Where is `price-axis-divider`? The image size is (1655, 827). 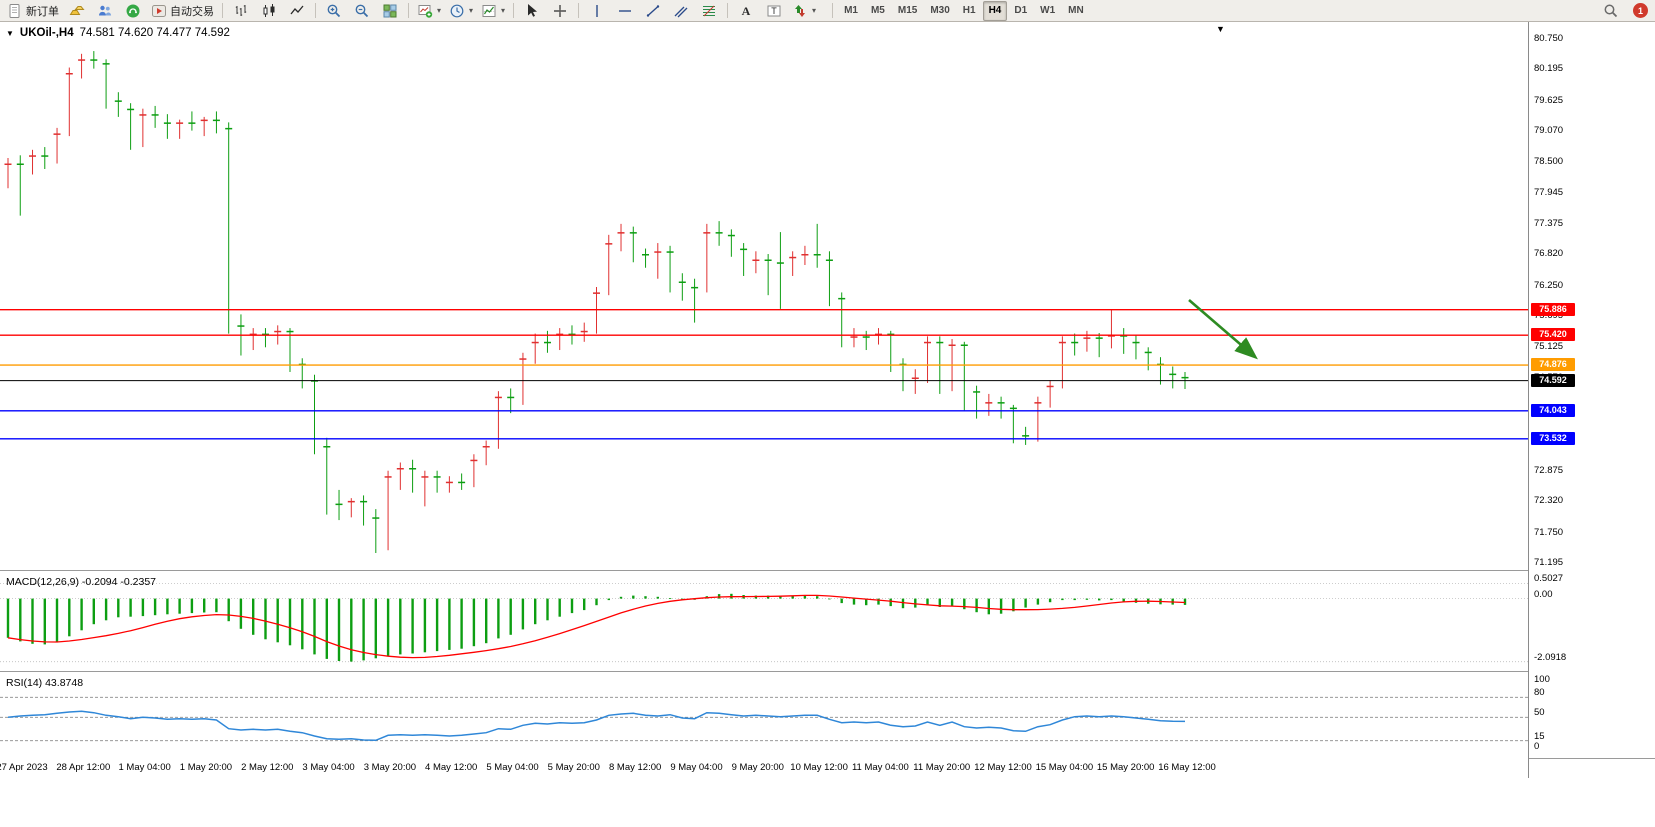
price-axis-divider is located at coordinates (1528, 400).